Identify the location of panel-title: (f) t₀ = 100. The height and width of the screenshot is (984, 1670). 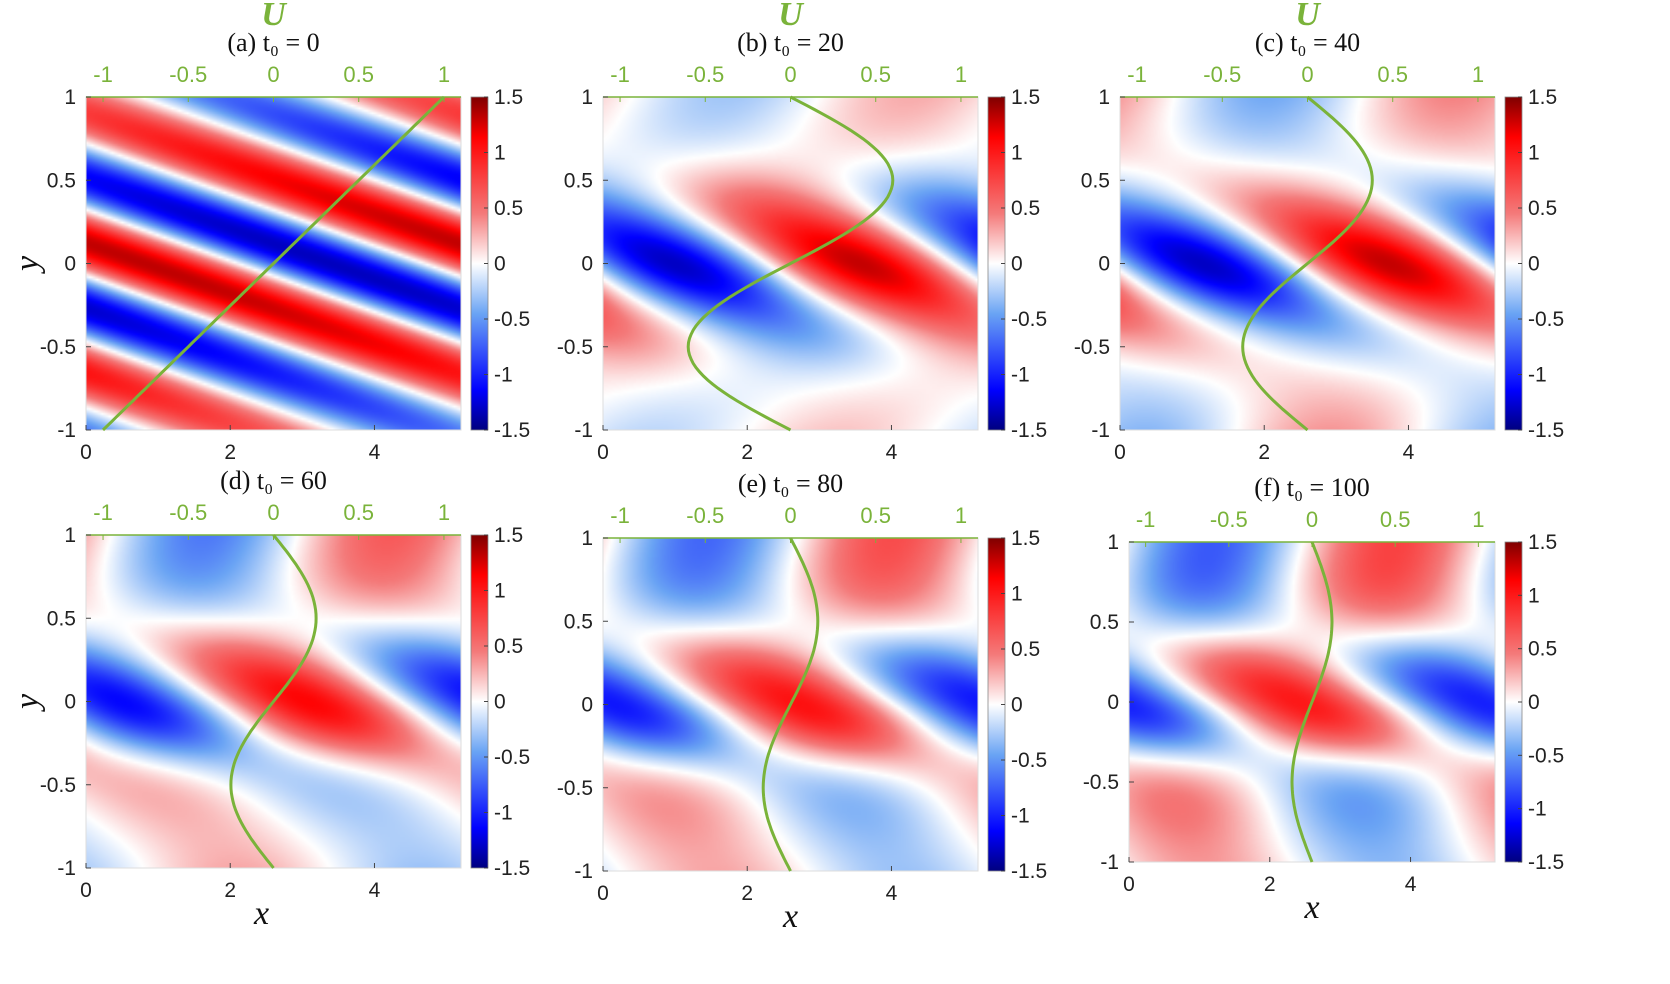
(1311, 487).